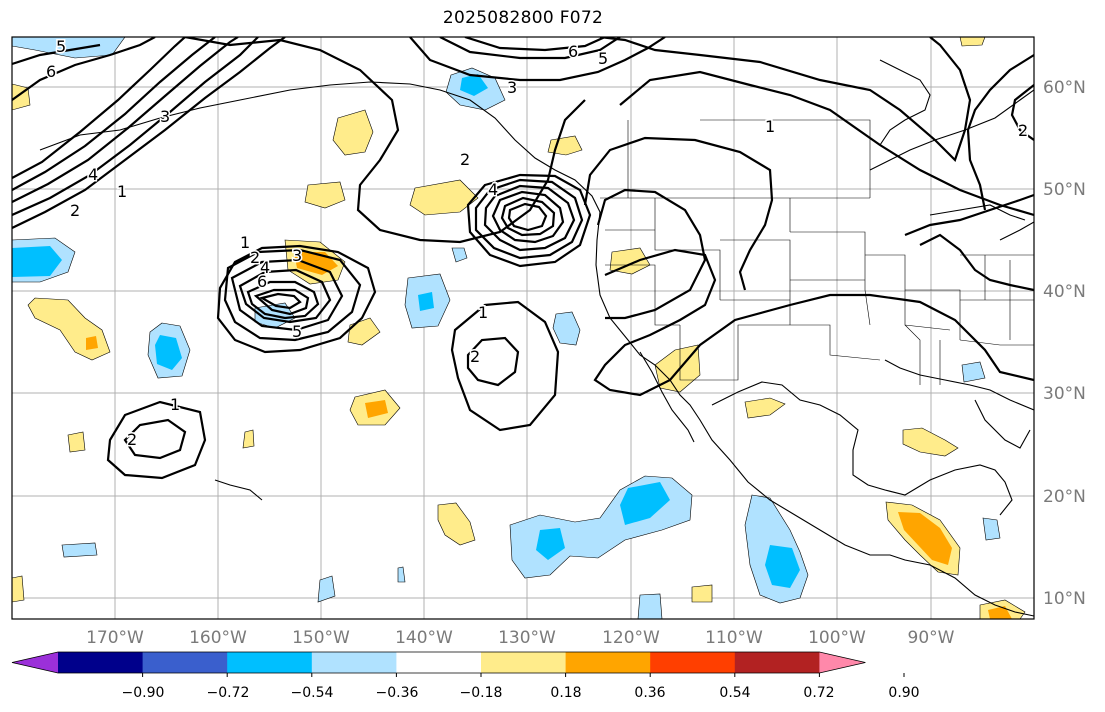  Describe the element at coordinates (1064, 497) in the screenshot. I see `lat-label: 20°N` at that location.